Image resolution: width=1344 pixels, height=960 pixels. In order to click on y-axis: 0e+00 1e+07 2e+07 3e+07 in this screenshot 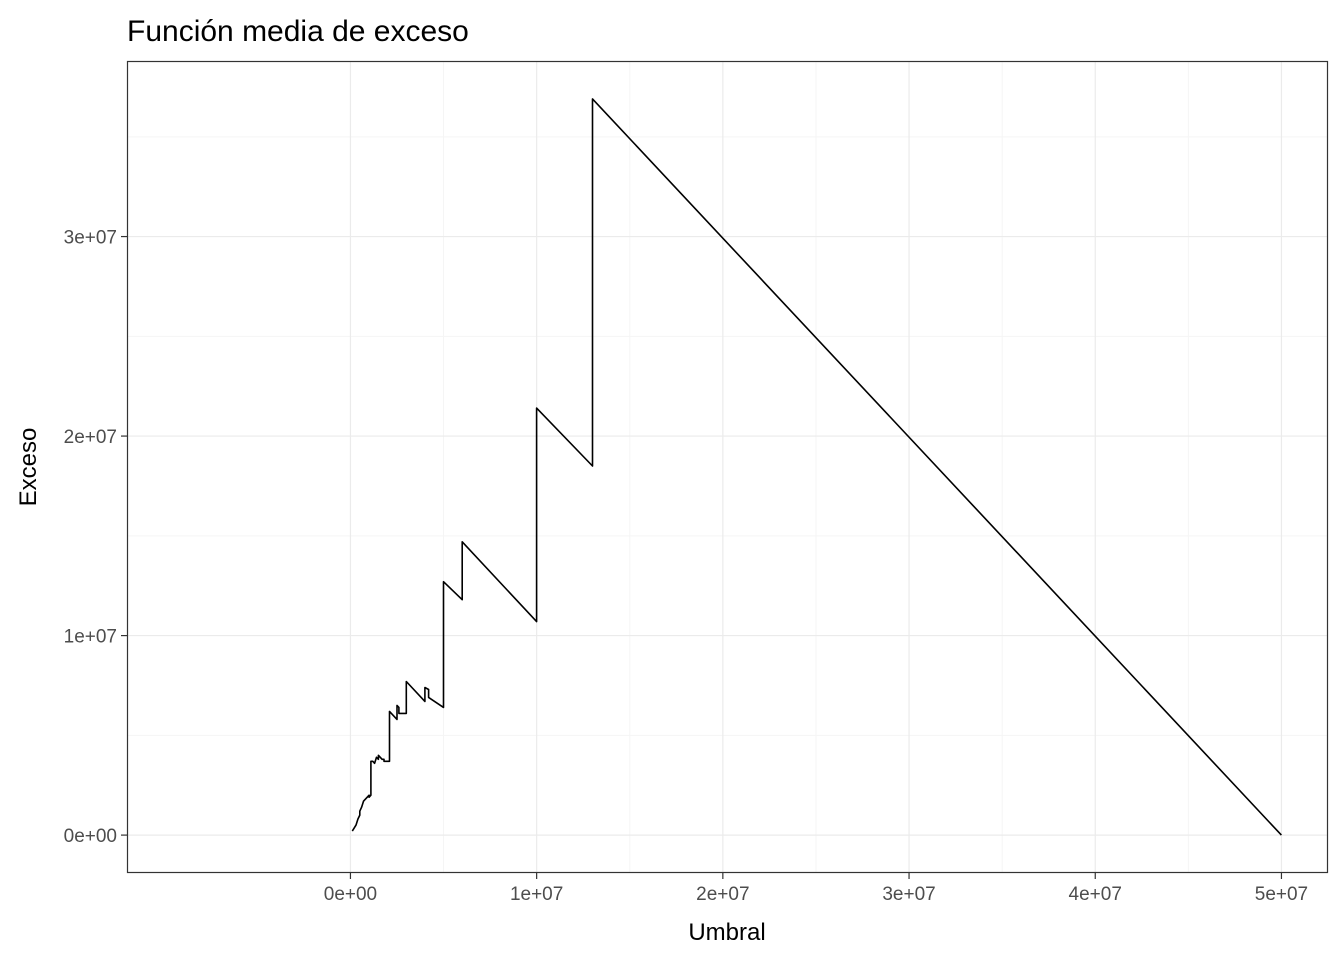, I will do `click(95, 537)`.